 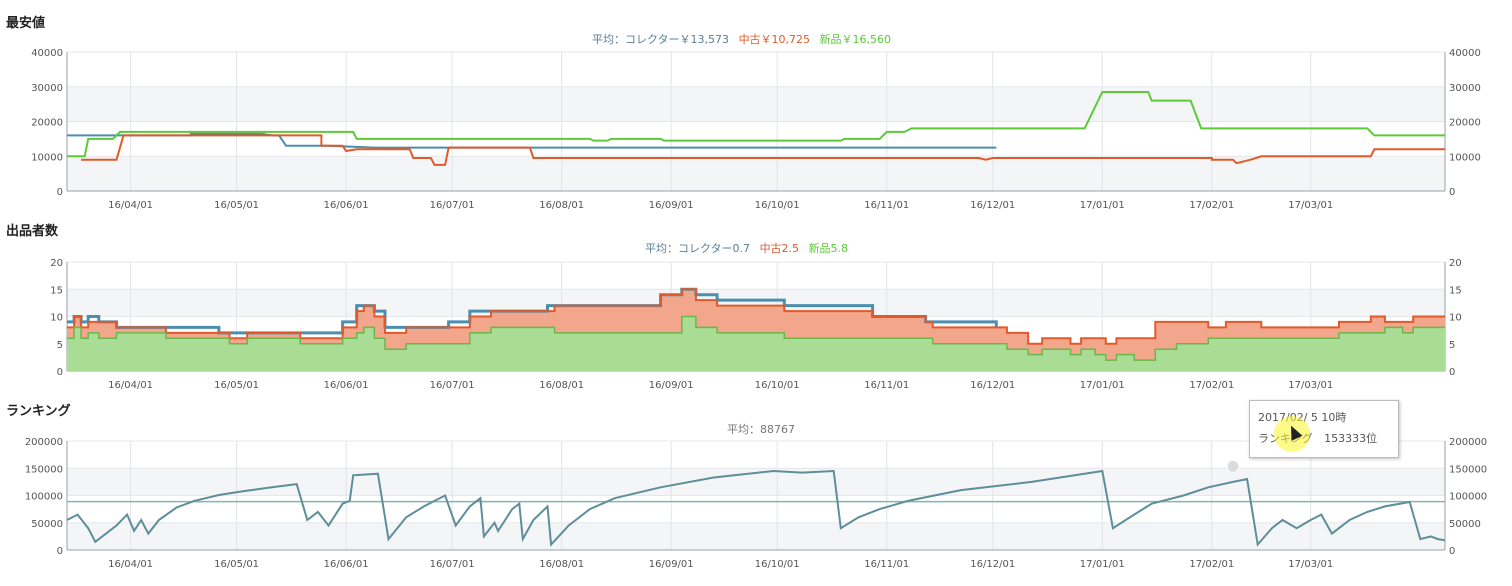 What do you see at coordinates (1455, 263) in the screenshot?
I see `y-tick-label-right: 20` at bounding box center [1455, 263].